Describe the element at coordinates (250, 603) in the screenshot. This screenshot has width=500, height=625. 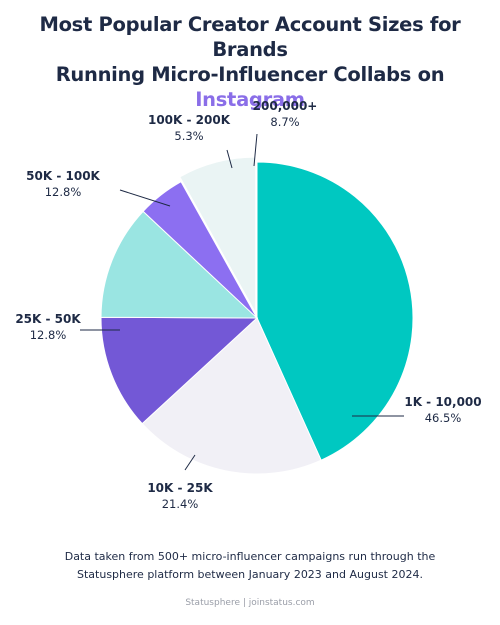
I see `source-credit: Statusphere | joinstatus.com` at that location.